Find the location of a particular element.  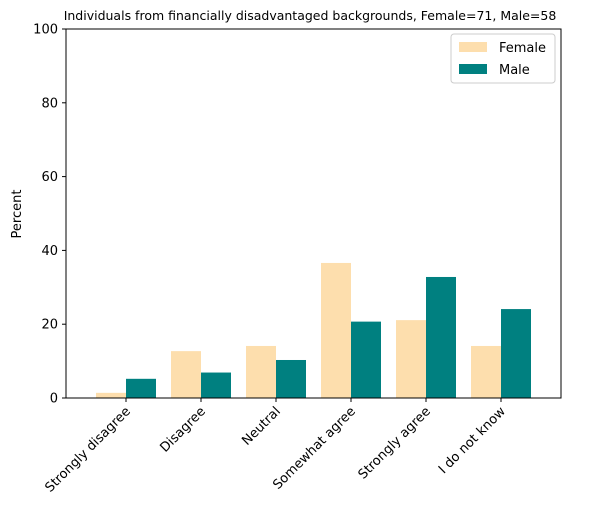

y-tick-label-1: 20 is located at coordinates (49, 325).